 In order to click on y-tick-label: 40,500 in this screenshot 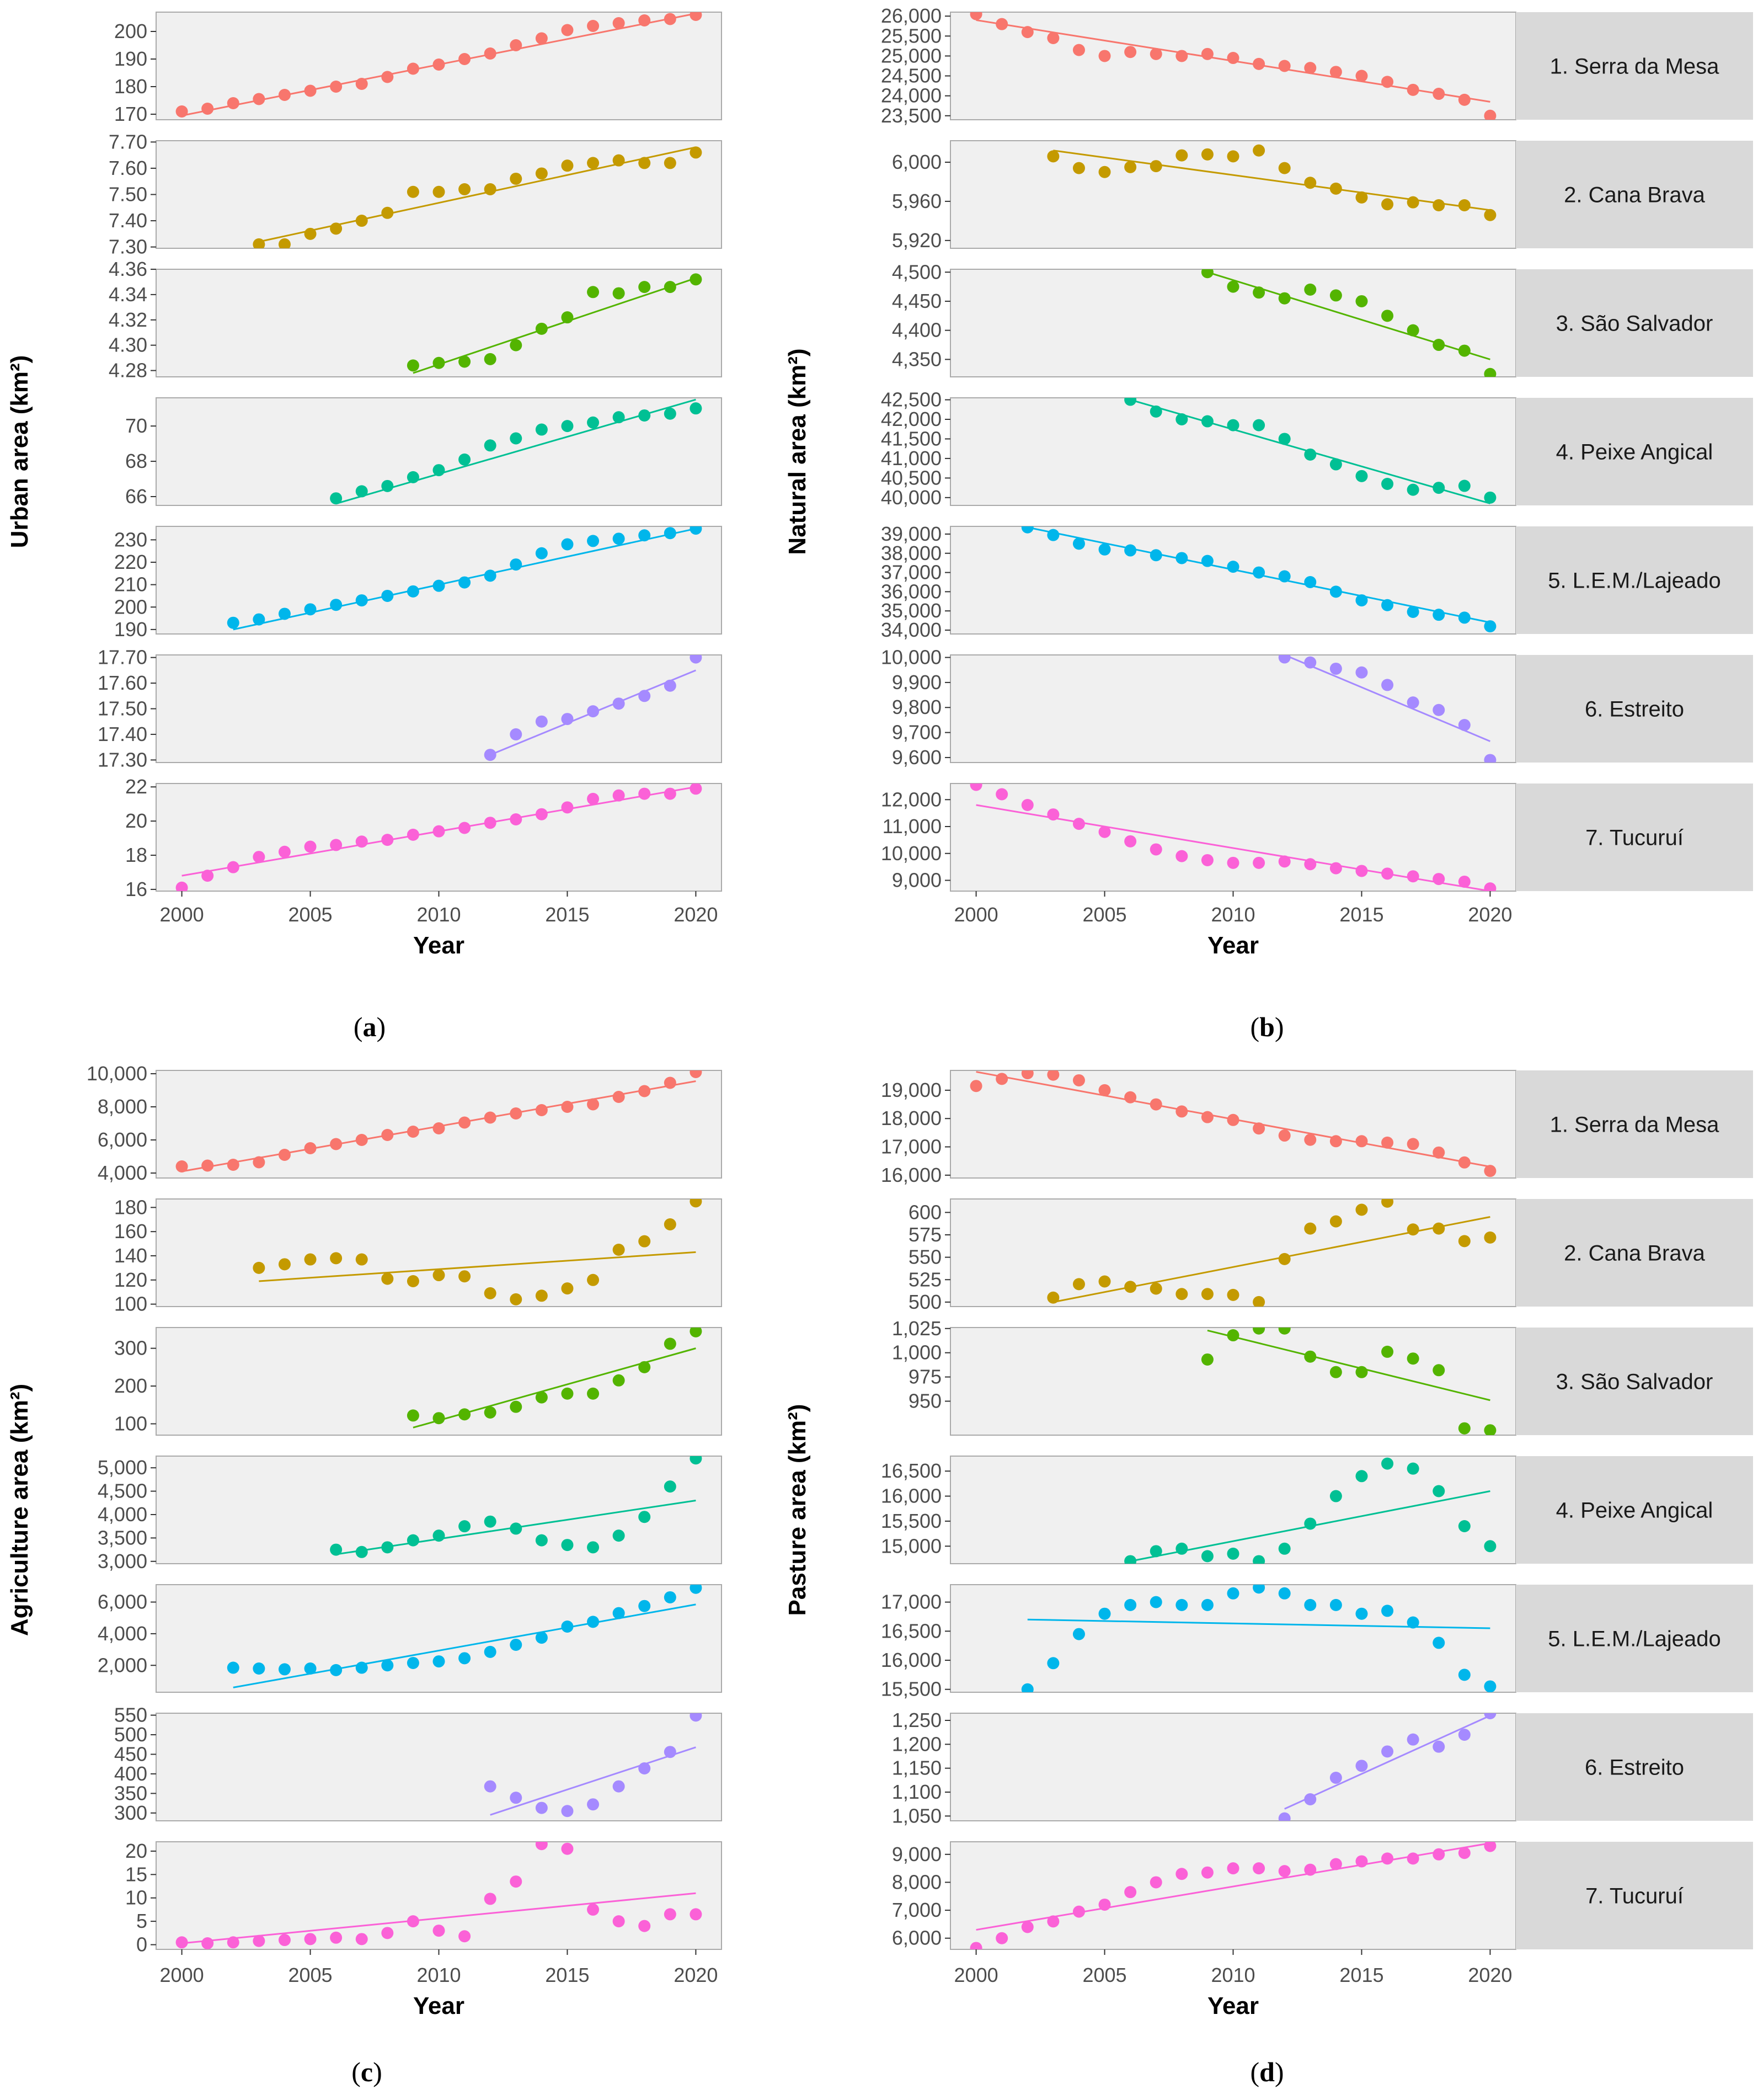, I will do `click(911, 477)`.